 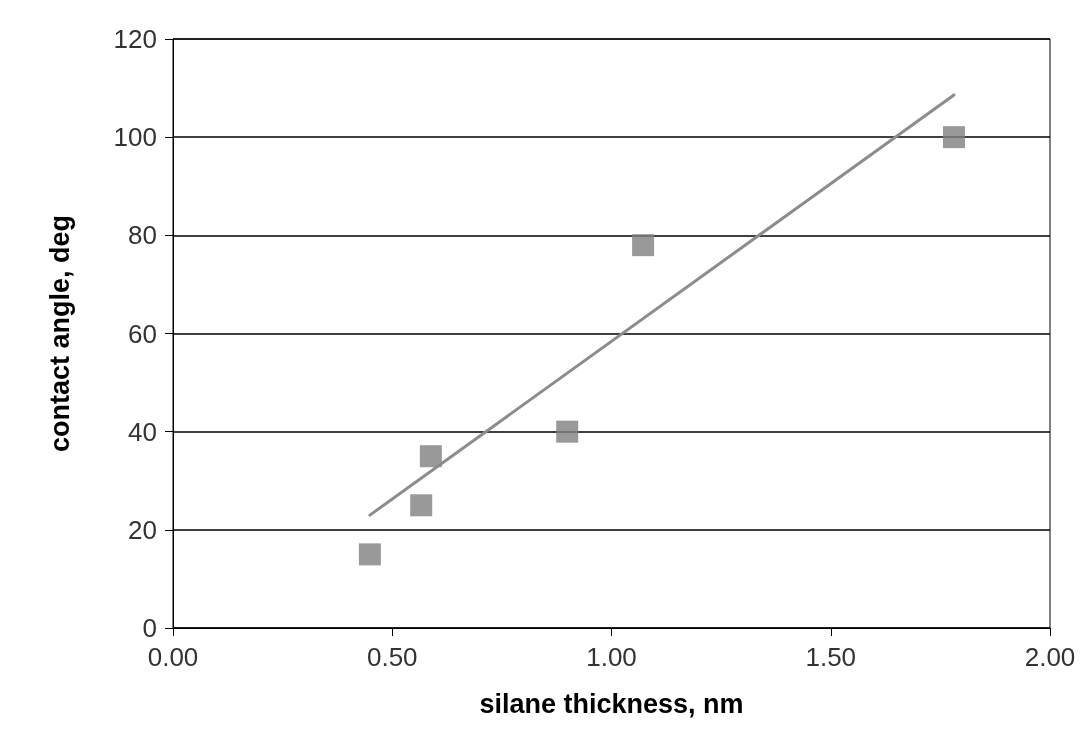 I want to click on y-tick-label: 0, so click(x=149, y=628).